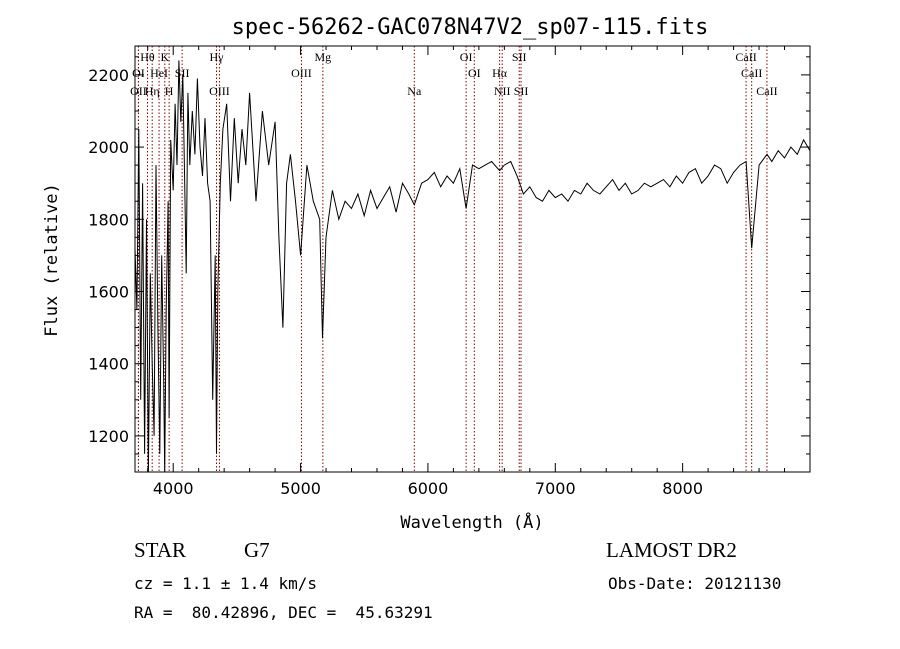 The height and width of the screenshot is (649, 900). I want to click on y-tick-label: 1800, so click(108, 219).